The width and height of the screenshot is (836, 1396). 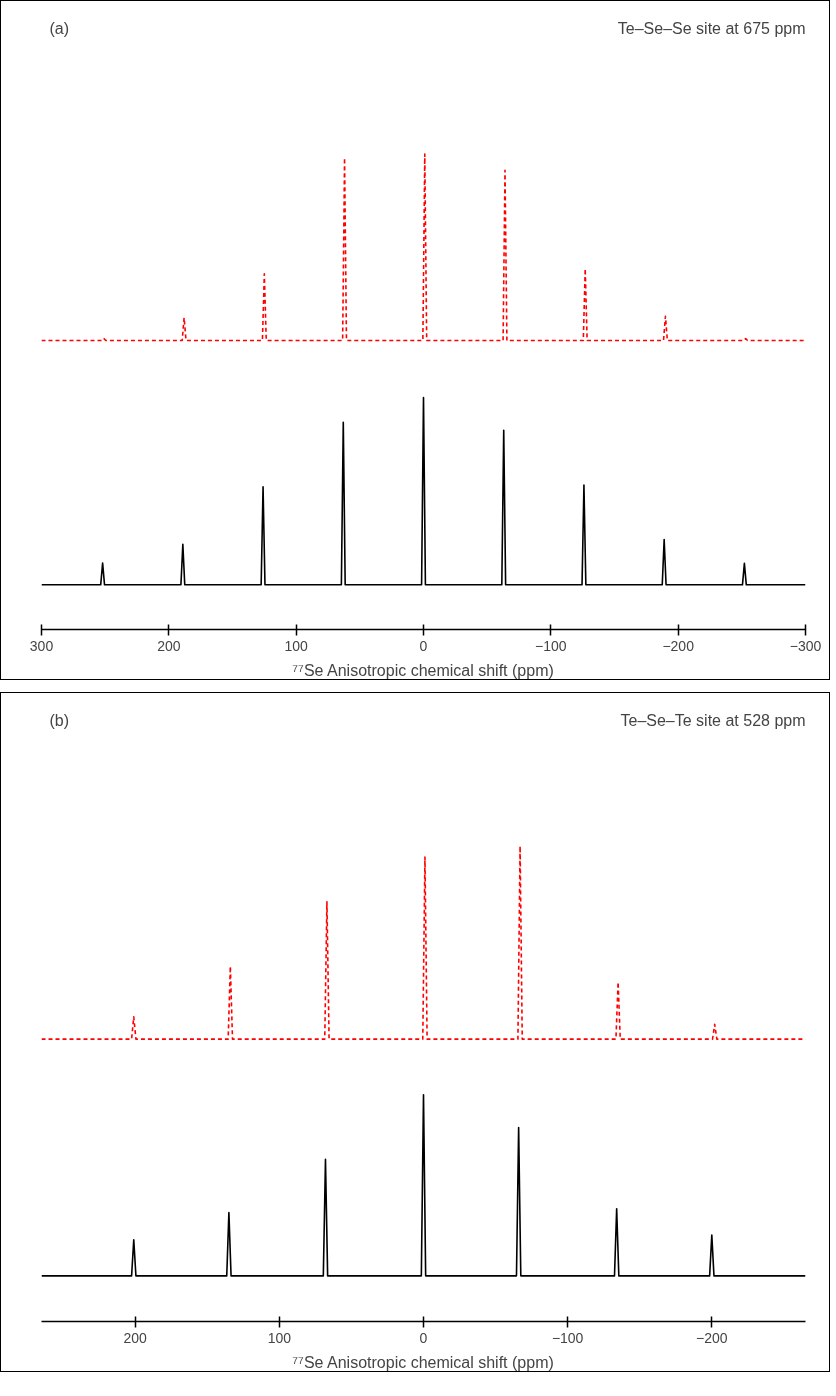 I want to click on text: Te–Se–Te site at 528 ppm, so click(x=713, y=720).